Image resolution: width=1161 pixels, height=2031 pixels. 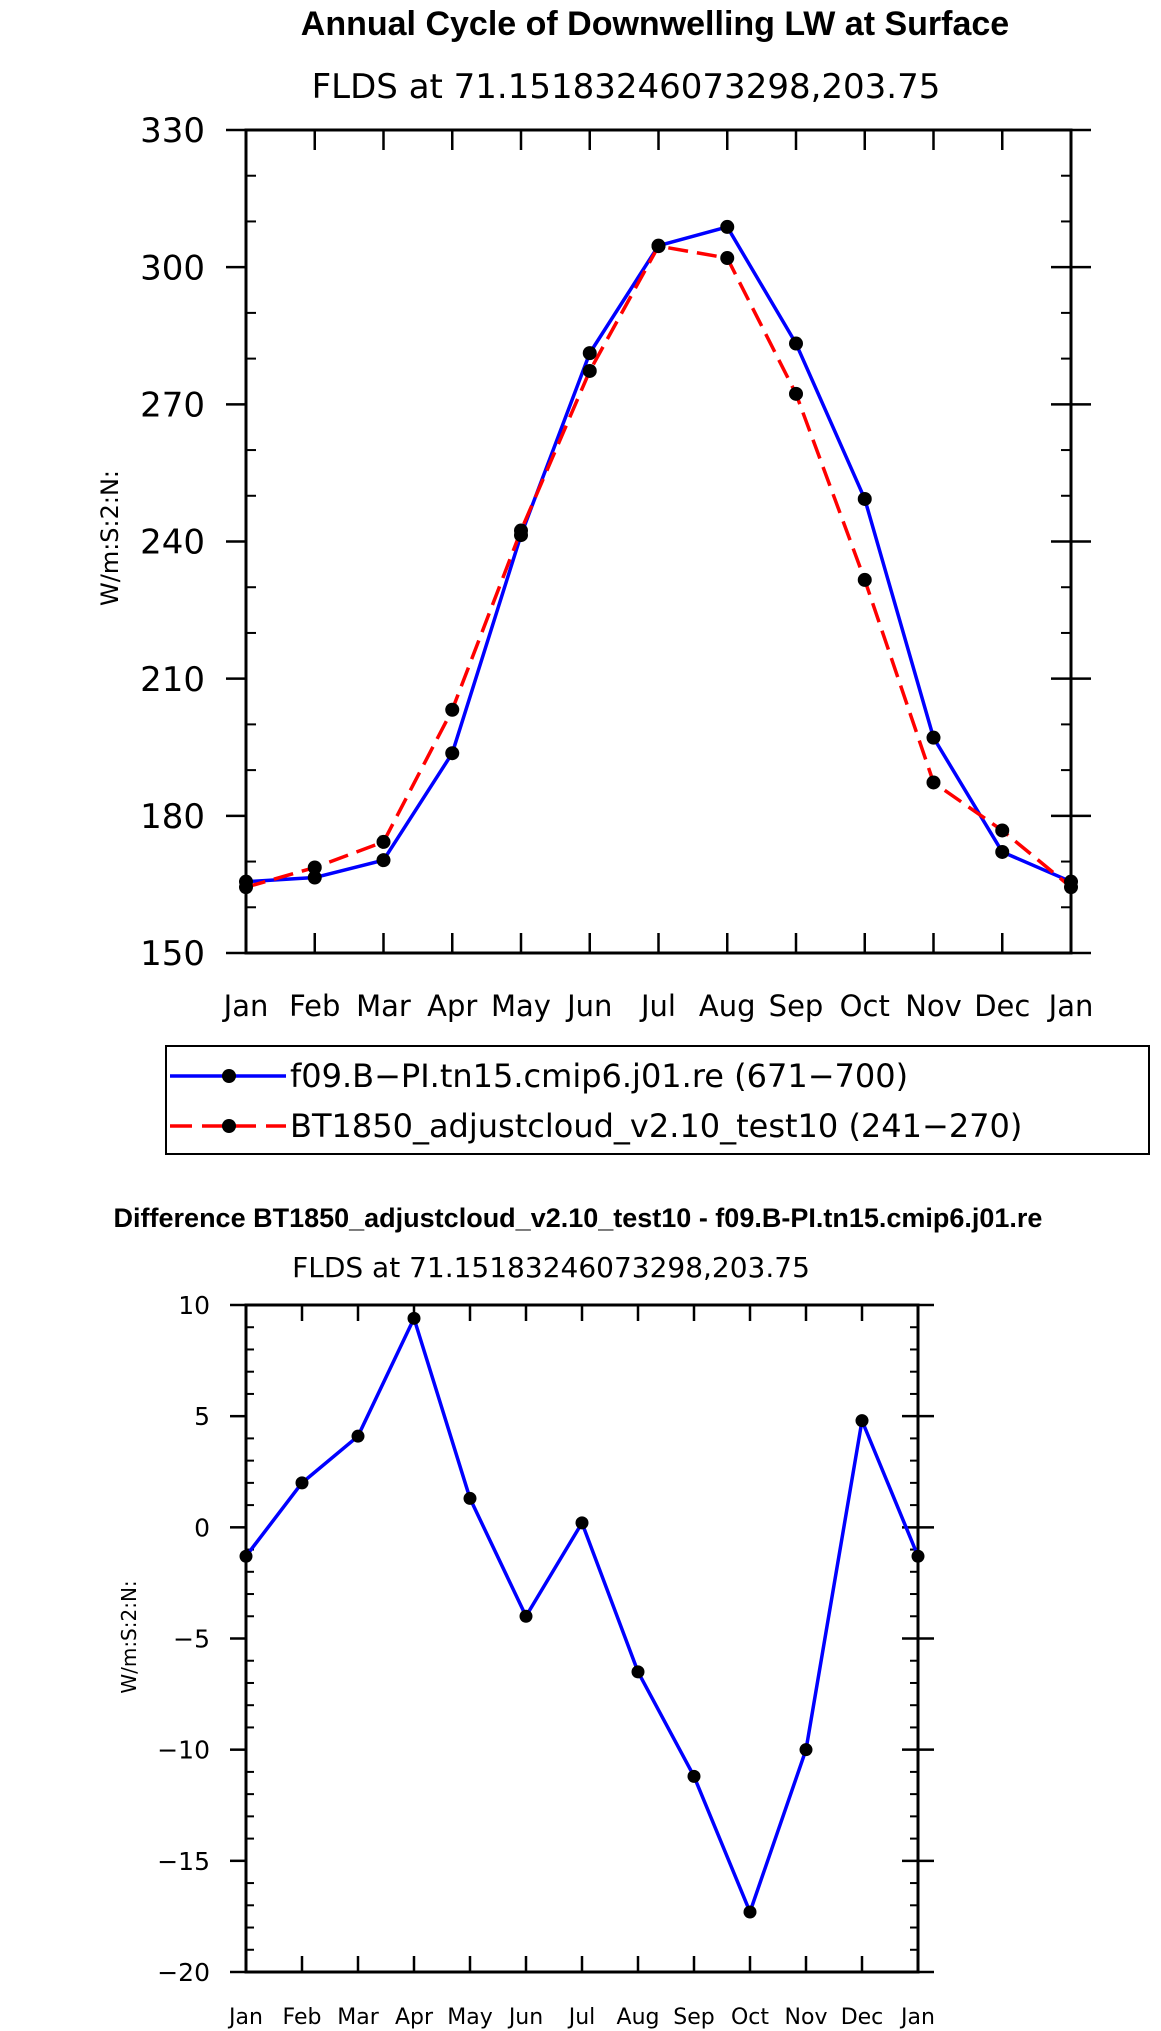 What do you see at coordinates (626, 87) in the screenshot?
I see `chart1-subtitle: FLDS at 71.15183246073298,203.75` at bounding box center [626, 87].